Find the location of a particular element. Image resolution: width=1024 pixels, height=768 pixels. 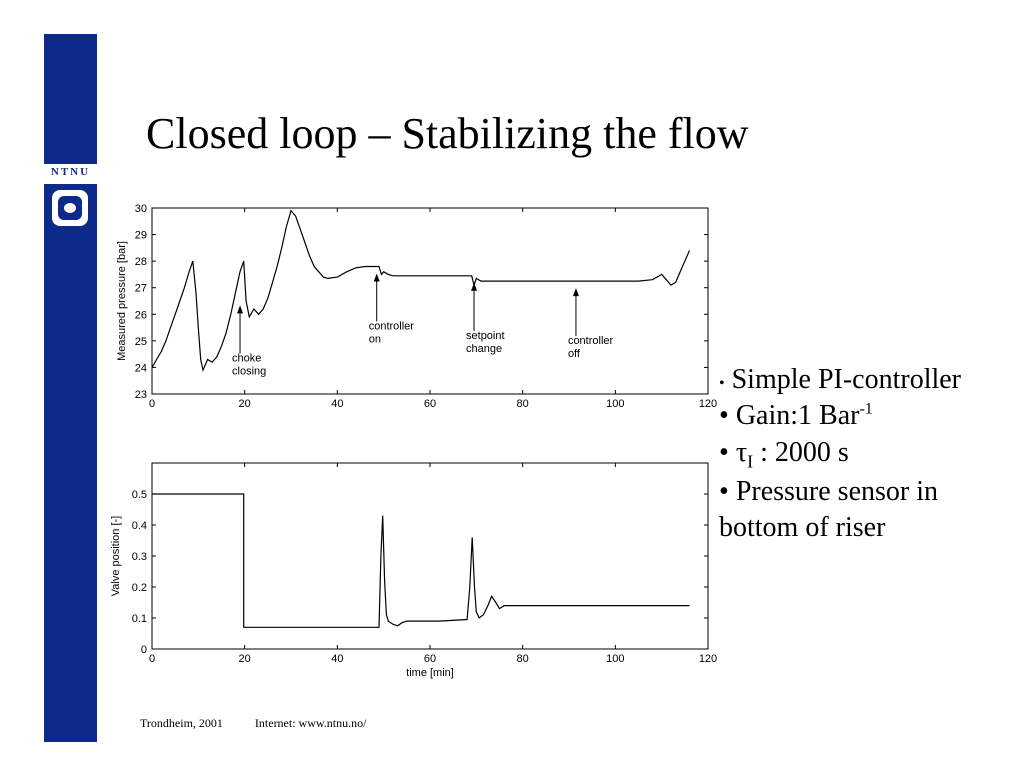

y-tick-label: 24 is located at coordinates (141, 368).